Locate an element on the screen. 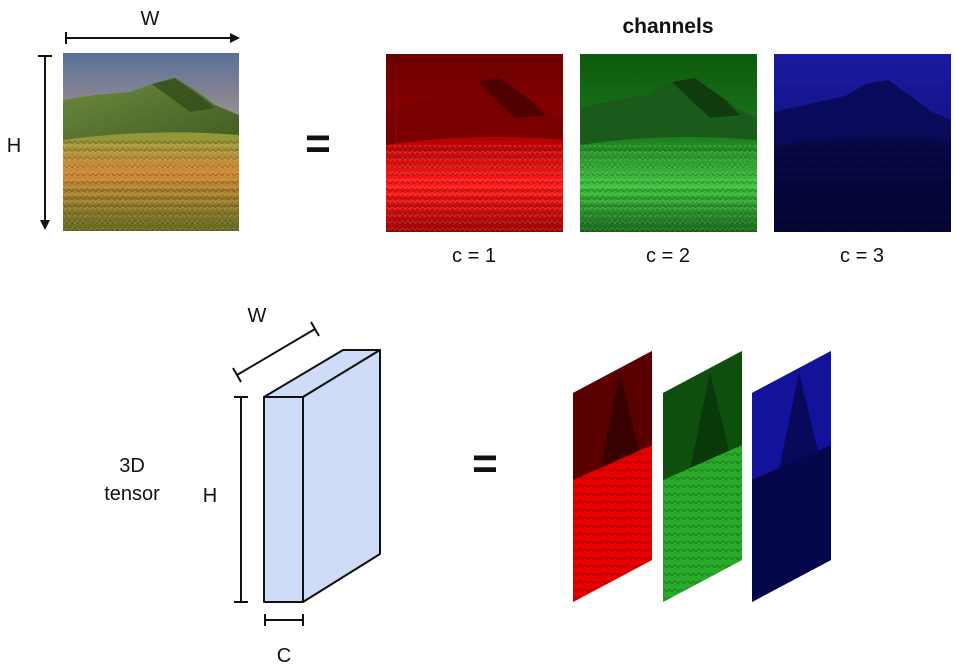 The image size is (955, 664). channels-title: channels is located at coordinates (667, 26).